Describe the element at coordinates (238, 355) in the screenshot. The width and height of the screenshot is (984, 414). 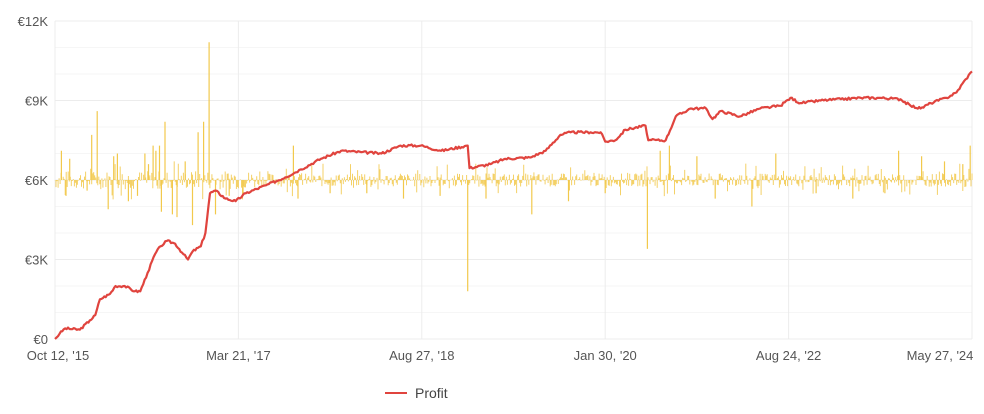
I see `x-tick-label: Mar 21, '17` at that location.